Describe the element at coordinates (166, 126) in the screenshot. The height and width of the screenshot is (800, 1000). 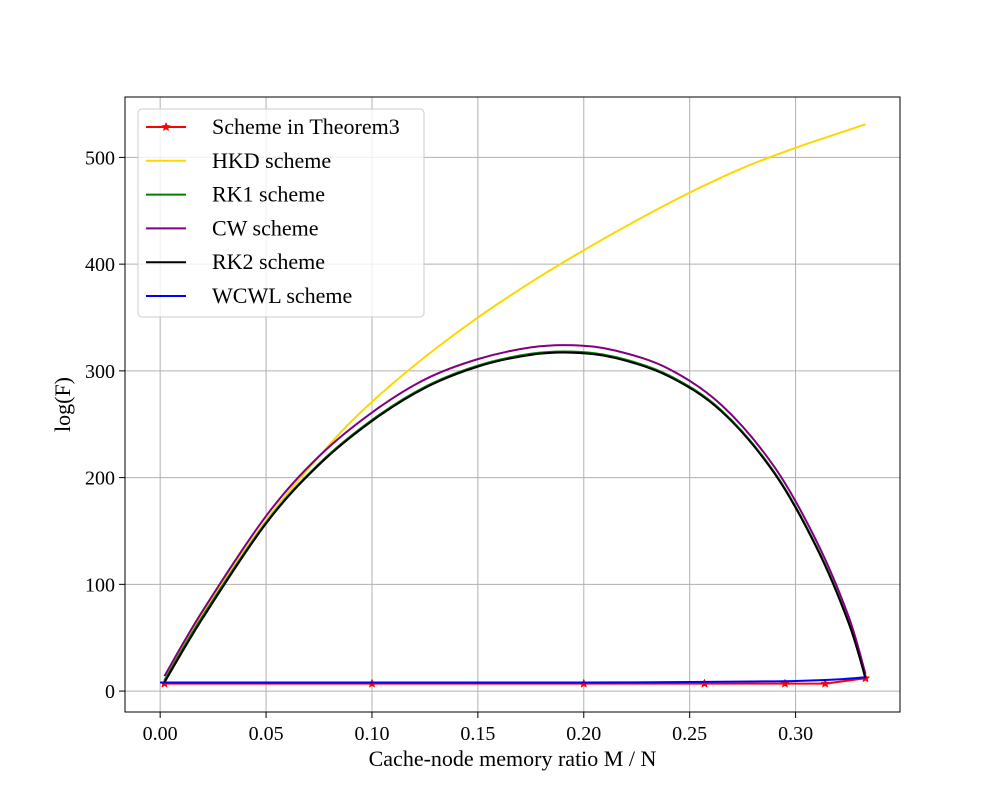
I see `legend-marker` at that location.